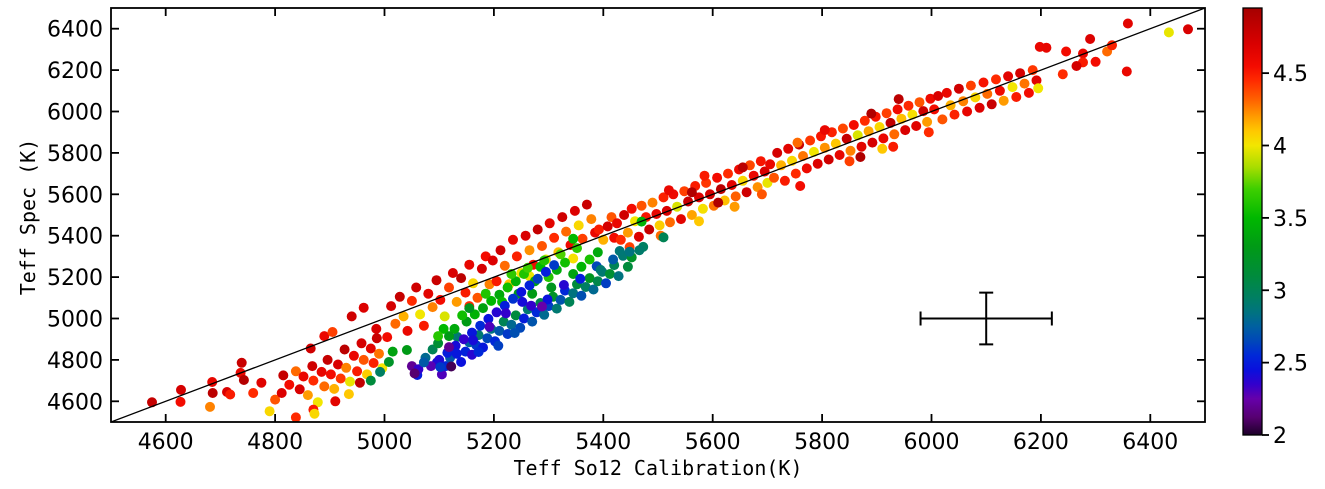  Describe the element at coordinates (75, 30) in the screenshot. I see `y-tick-label: 6400` at that location.